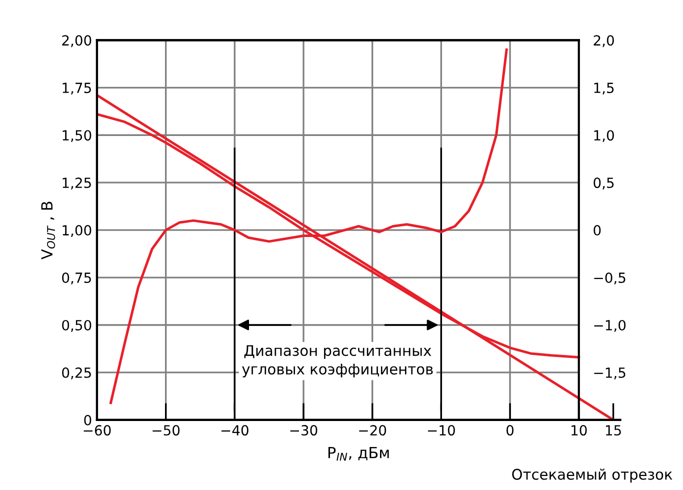 The width and height of the screenshot is (683, 490). Describe the element at coordinates (372, 430) in the screenshot. I see `x-tick-label: −20` at that location.